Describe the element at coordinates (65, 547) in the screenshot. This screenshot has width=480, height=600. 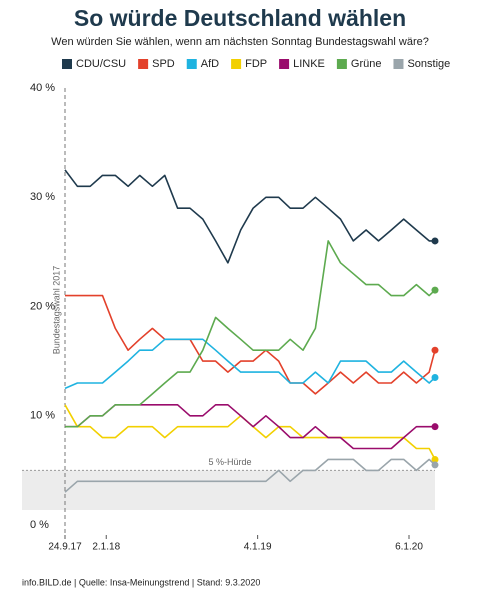
I see `x-tick-label: 24.9.17` at that location.